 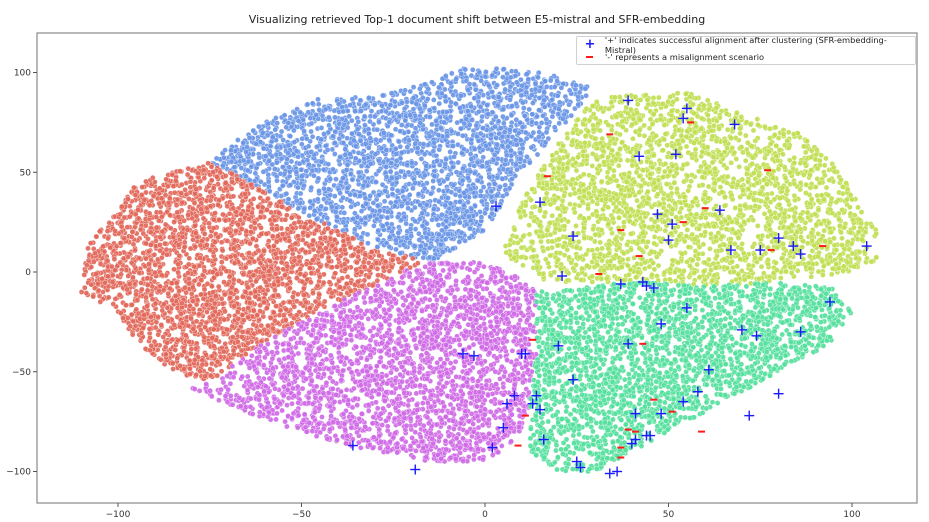 What do you see at coordinates (589, 57) in the screenshot?
I see `minus-marker-icon` at bounding box center [589, 57].